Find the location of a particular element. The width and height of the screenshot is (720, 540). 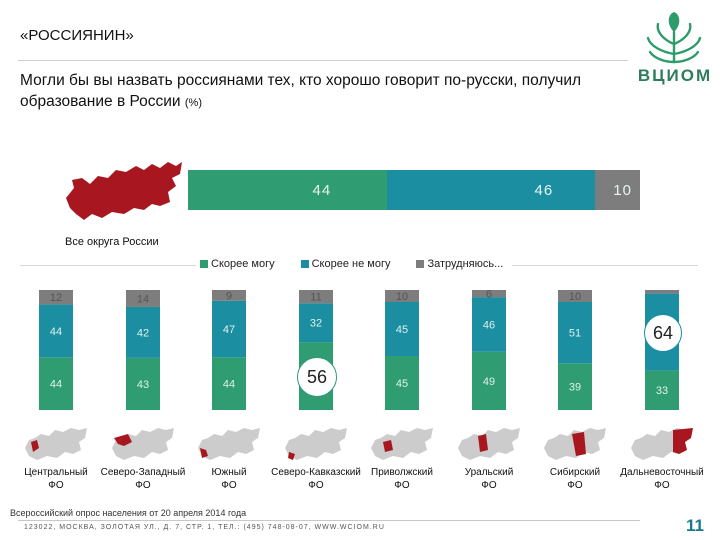

bar-label-unsure-6: 10 is located at coordinates (575, 297).